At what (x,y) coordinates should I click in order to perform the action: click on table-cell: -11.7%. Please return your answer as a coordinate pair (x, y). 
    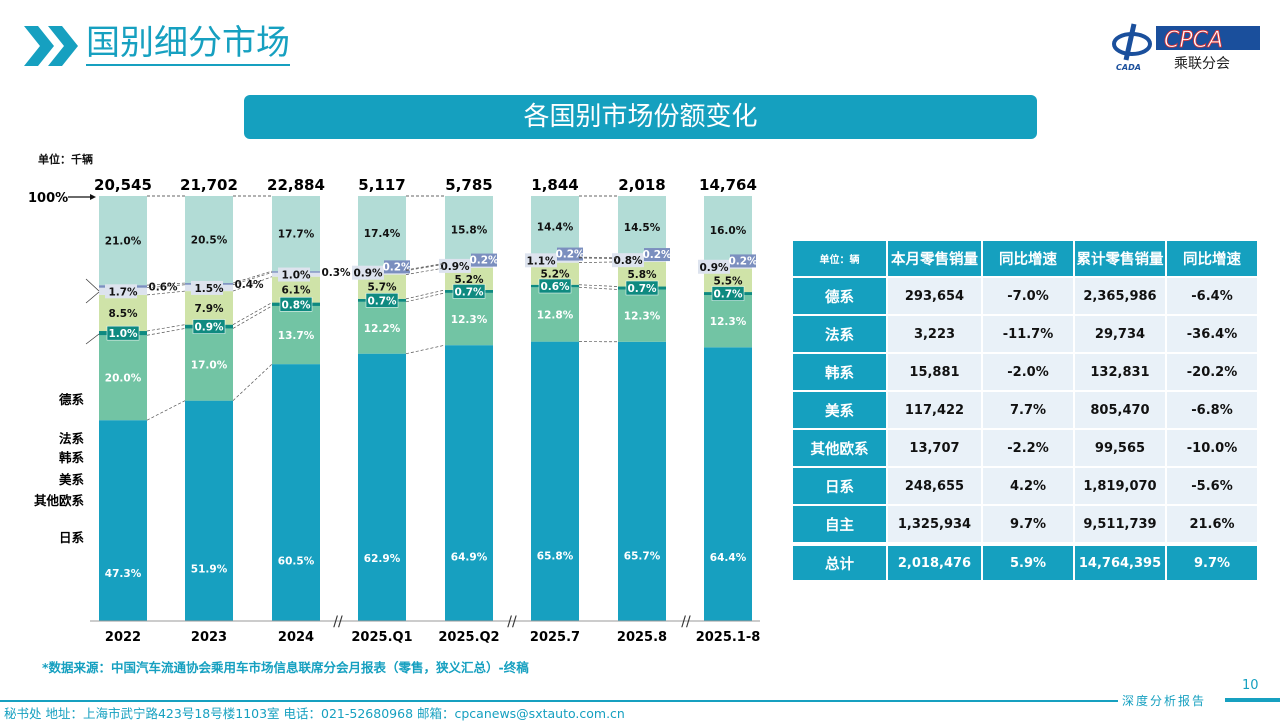
    Looking at the image, I should click on (1028, 334).